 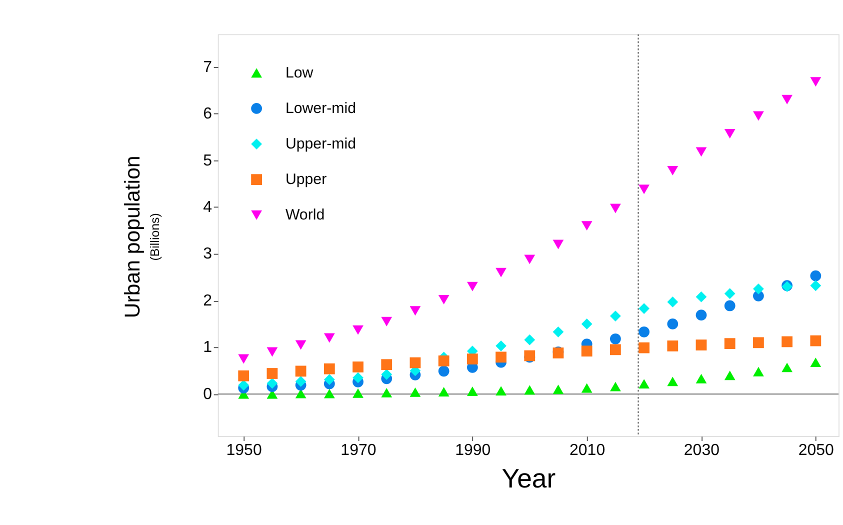 I want to click on y-tick-label: 5, so click(x=207, y=161).